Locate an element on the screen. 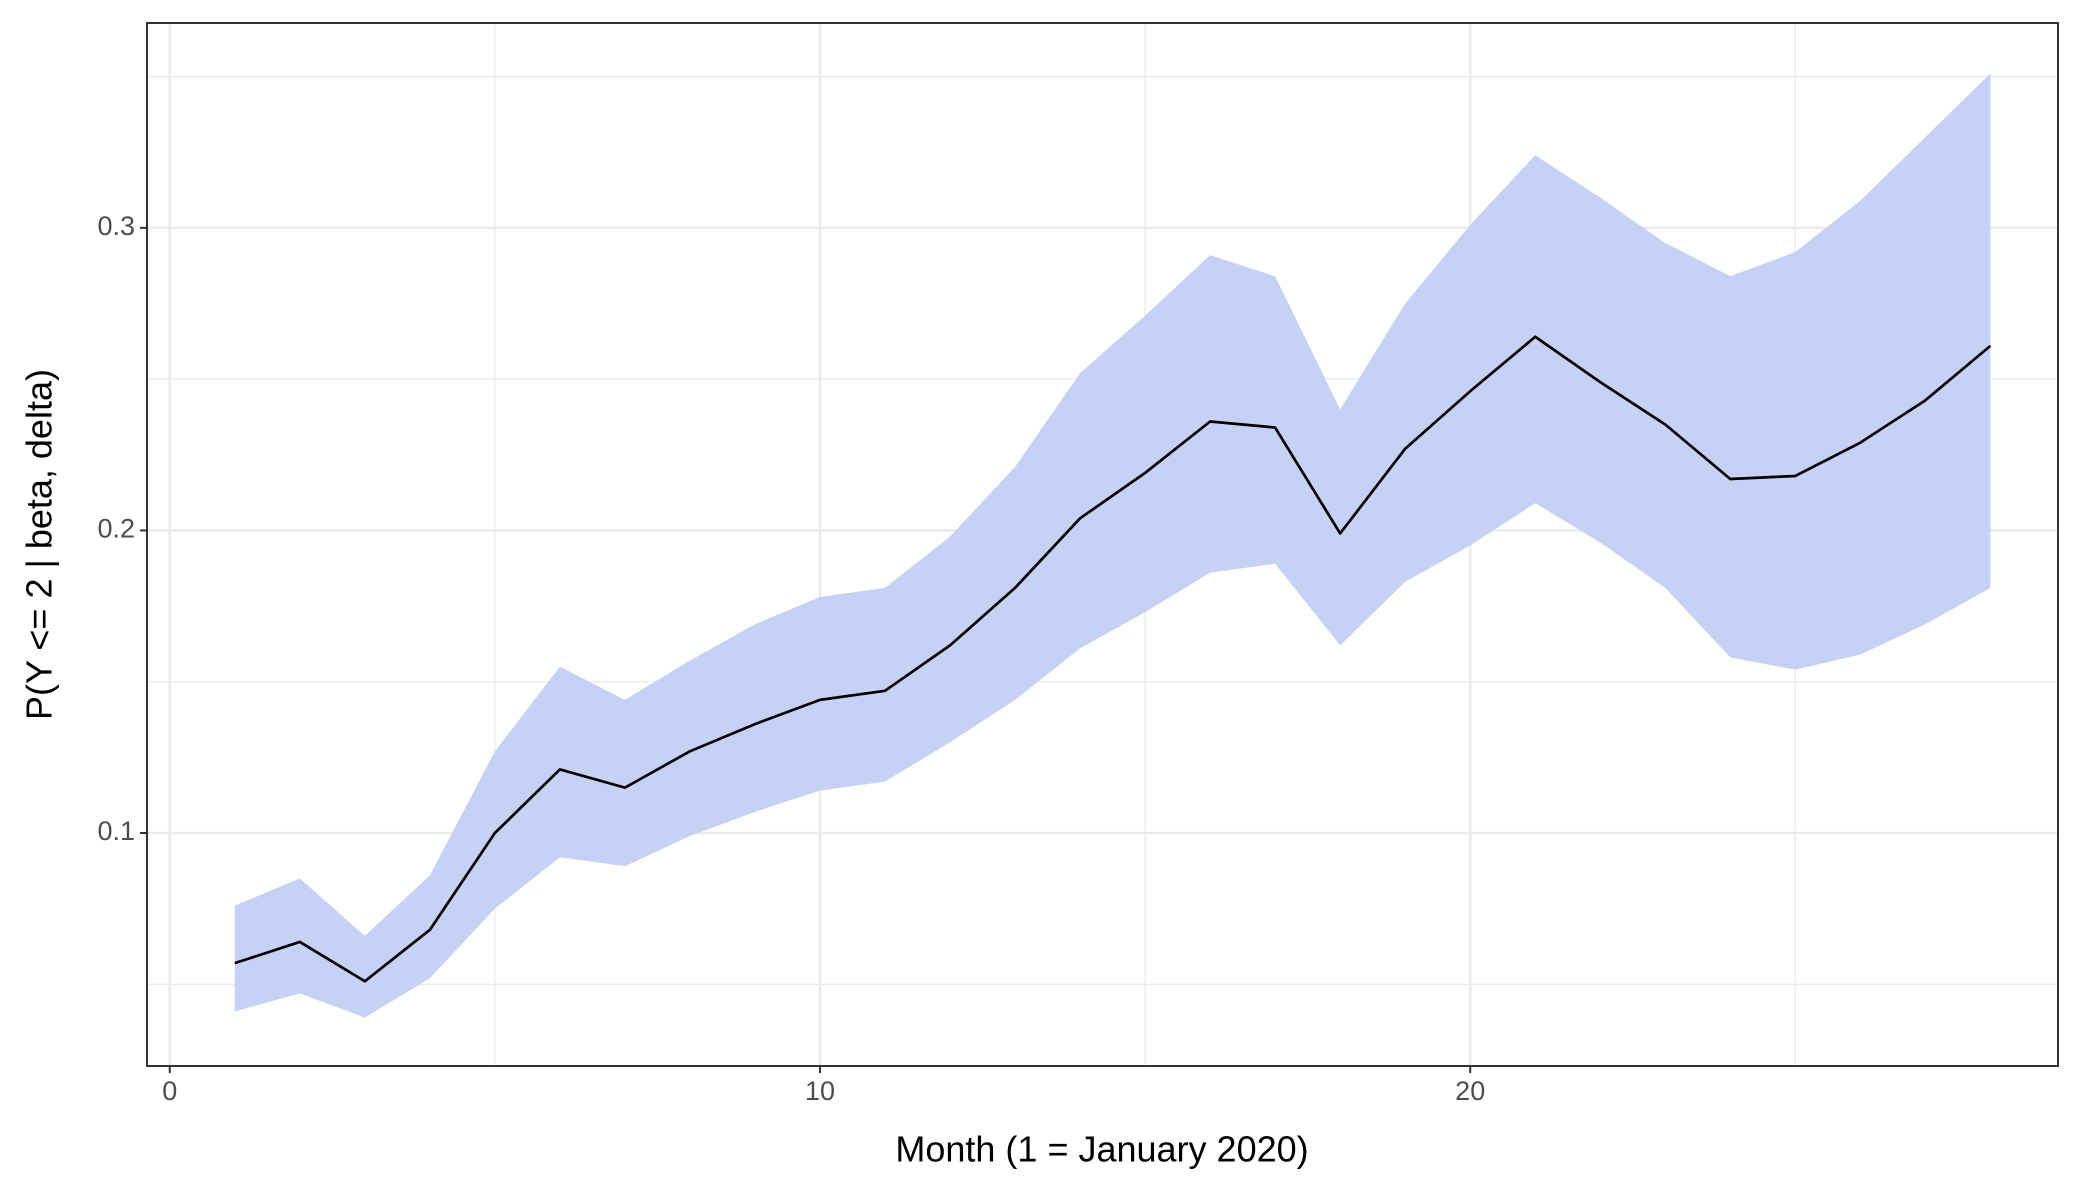  y-tick-label: 0.3 is located at coordinates (116, 226).